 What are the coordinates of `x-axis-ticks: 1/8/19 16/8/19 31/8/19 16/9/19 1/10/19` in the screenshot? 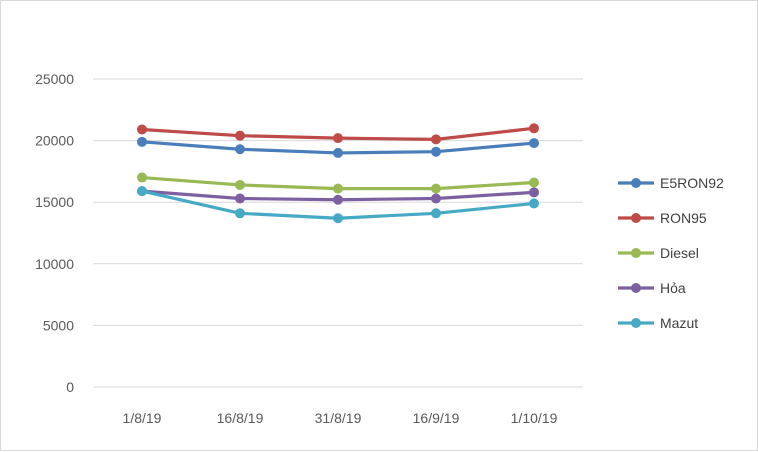 It's located at (340, 418).